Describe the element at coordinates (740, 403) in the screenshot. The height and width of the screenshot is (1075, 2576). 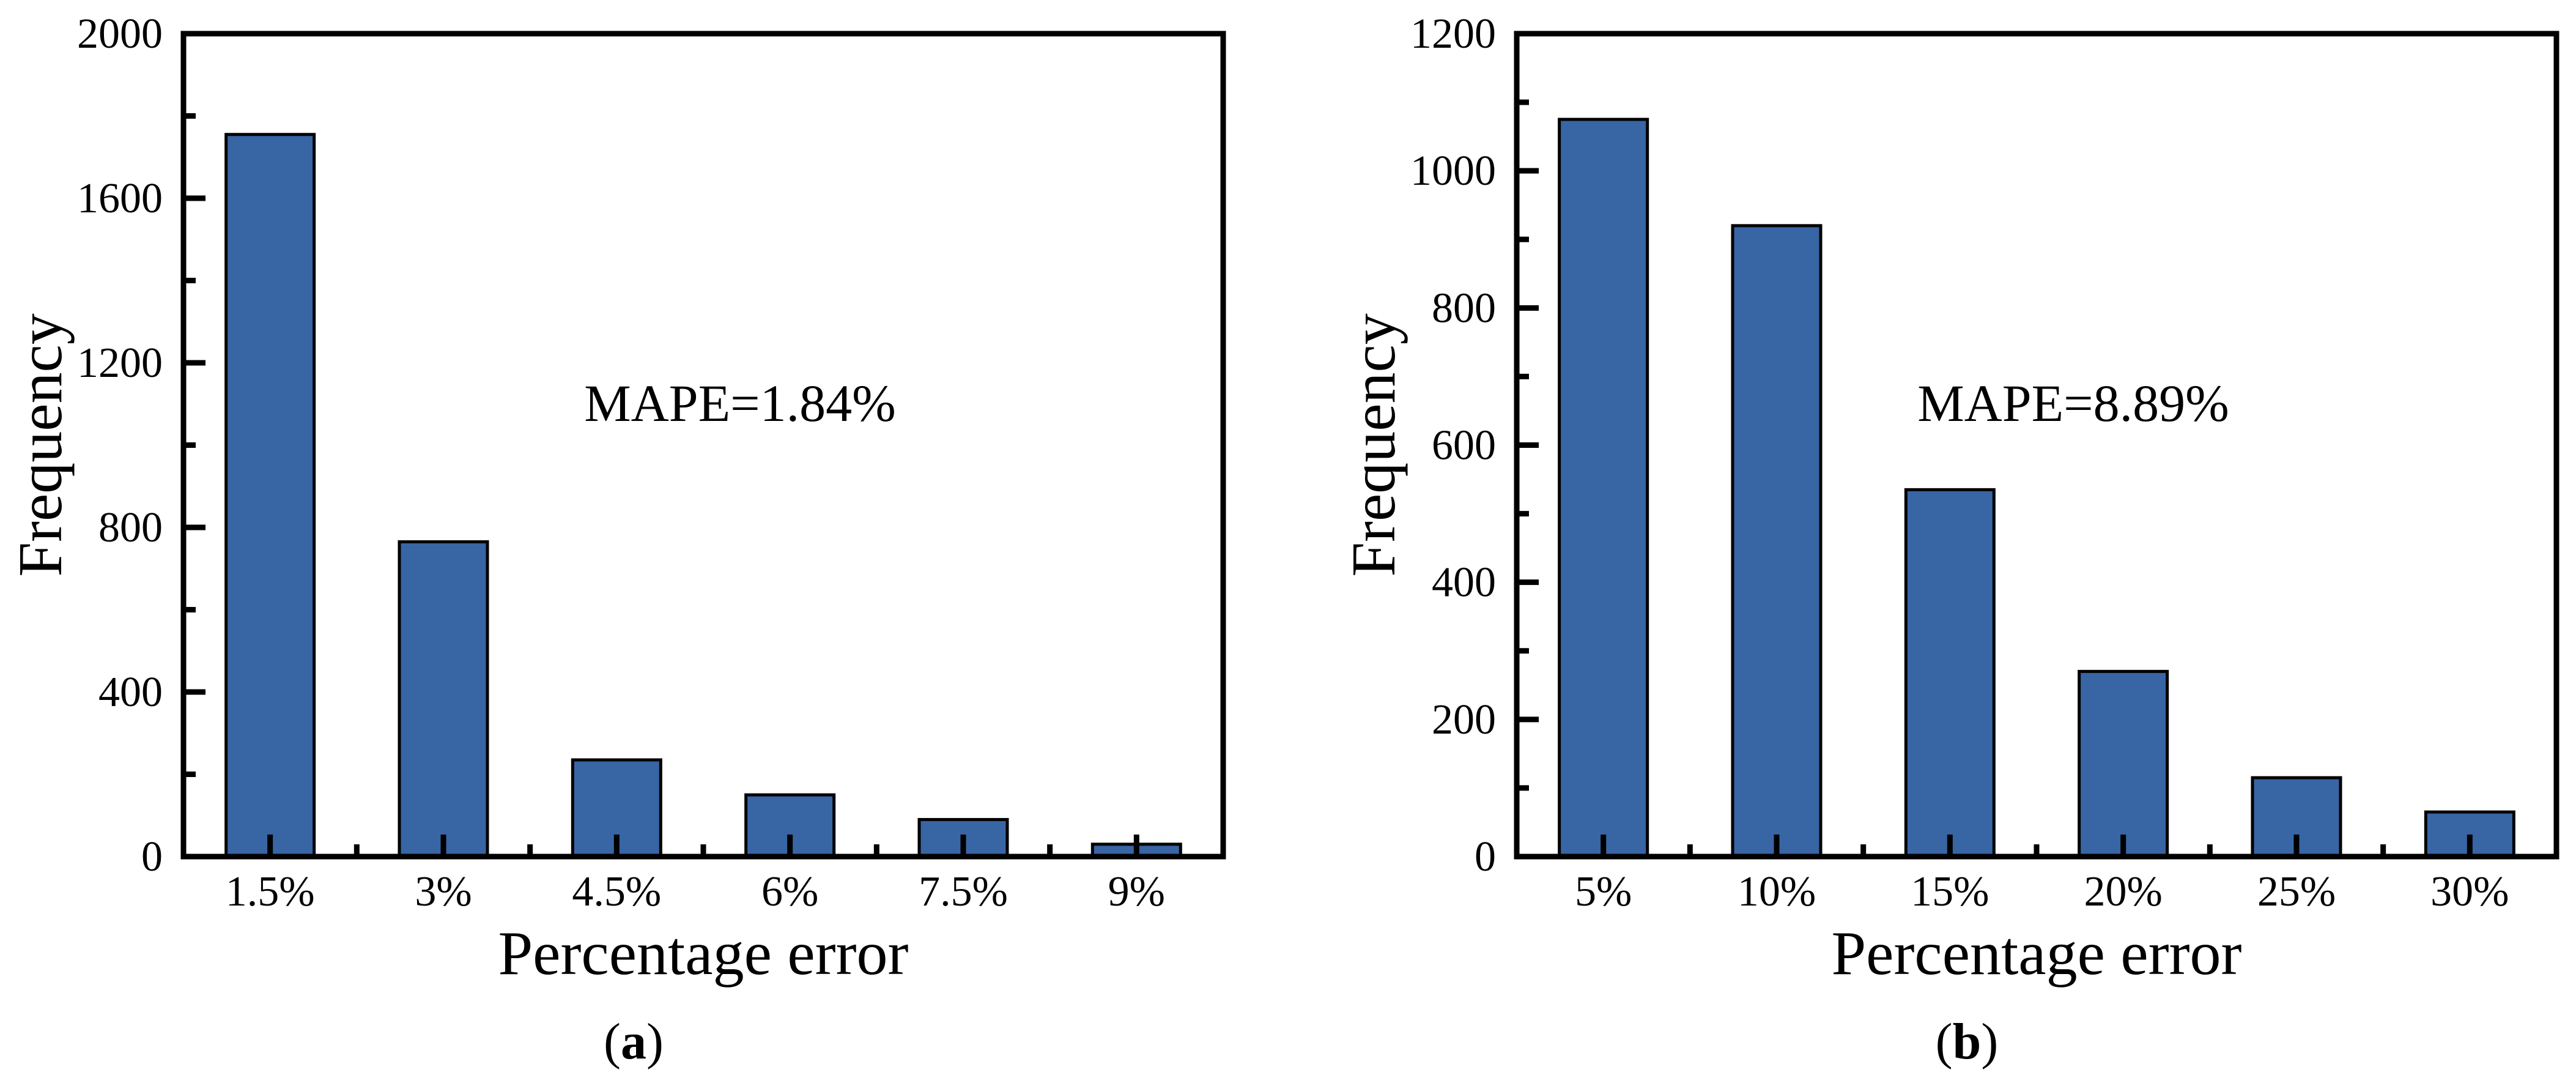
I see `mape-annotation: MAPE=1.84%` at that location.